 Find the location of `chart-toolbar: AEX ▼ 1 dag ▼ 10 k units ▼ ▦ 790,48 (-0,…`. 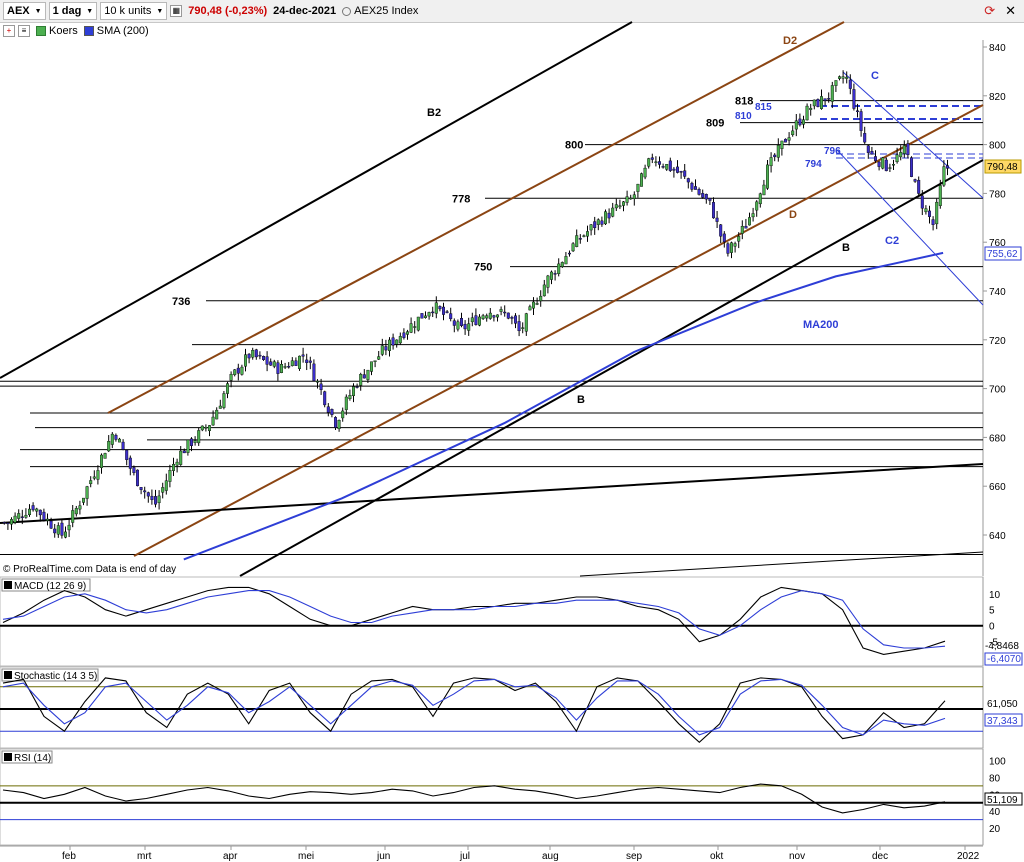

chart-toolbar: AEX ▼ 1 dag ▼ 10 k units ▼ ▦ 790,48 (-0,… is located at coordinates (512, 11).